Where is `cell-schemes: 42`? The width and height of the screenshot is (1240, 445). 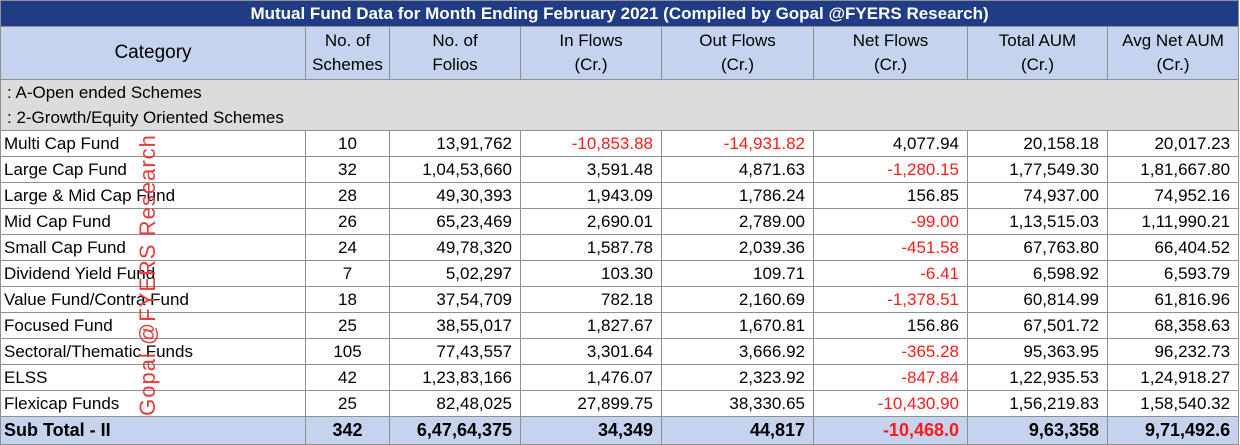
cell-schemes: 42 is located at coordinates (347, 377).